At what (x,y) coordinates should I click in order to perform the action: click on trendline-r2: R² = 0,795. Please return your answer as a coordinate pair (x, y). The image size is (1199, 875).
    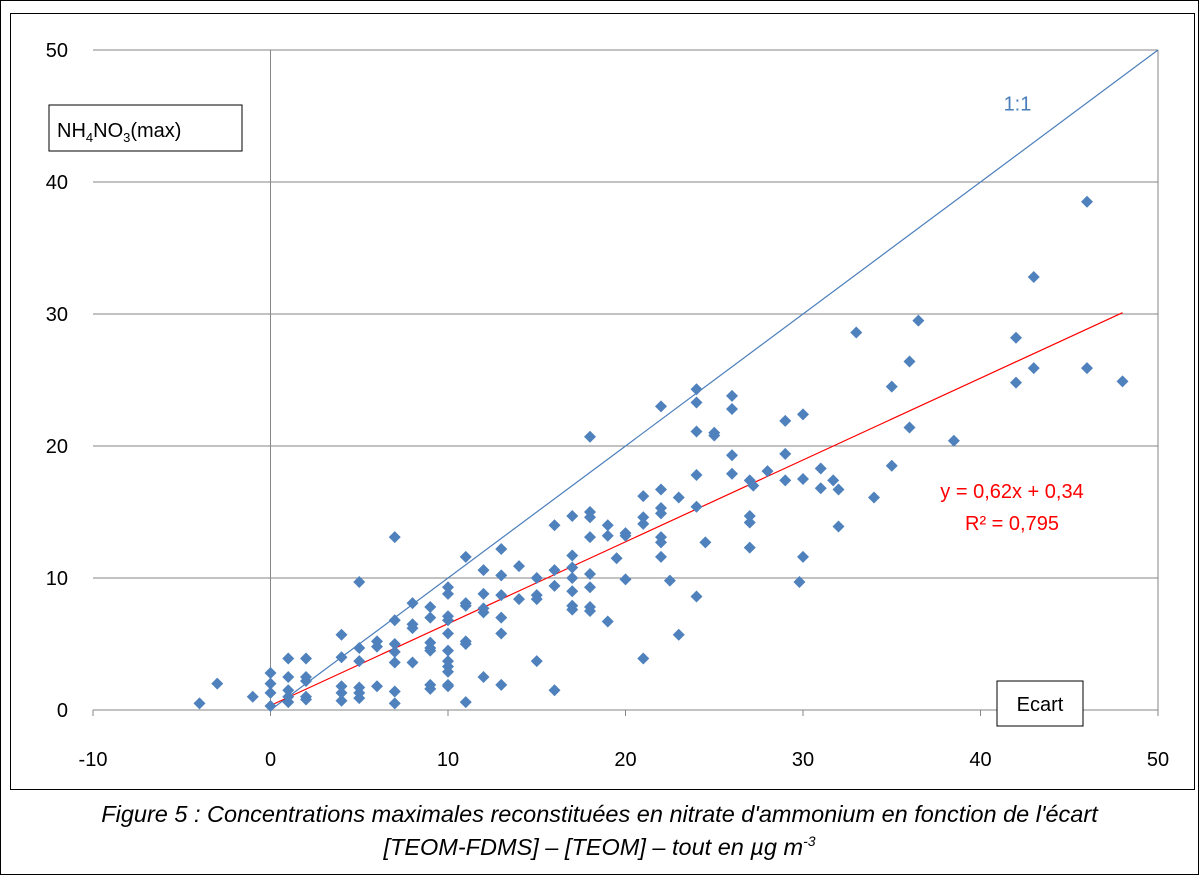
    Looking at the image, I should click on (1012, 524).